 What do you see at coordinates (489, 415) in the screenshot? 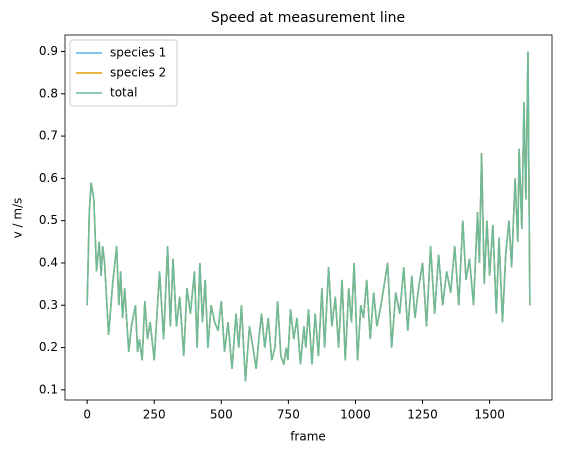
I see `x-tick-label: 1500` at bounding box center [489, 415].